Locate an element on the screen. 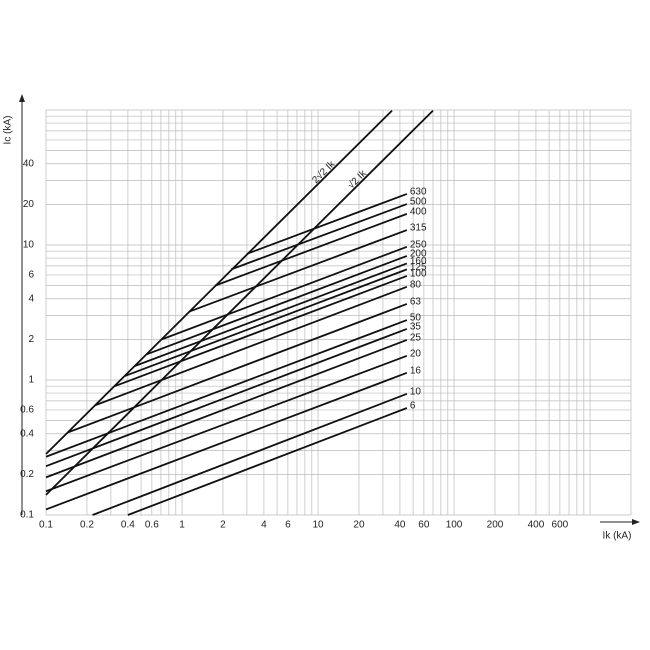  y-axis-label: Ic (kA) is located at coordinates (8, 130).